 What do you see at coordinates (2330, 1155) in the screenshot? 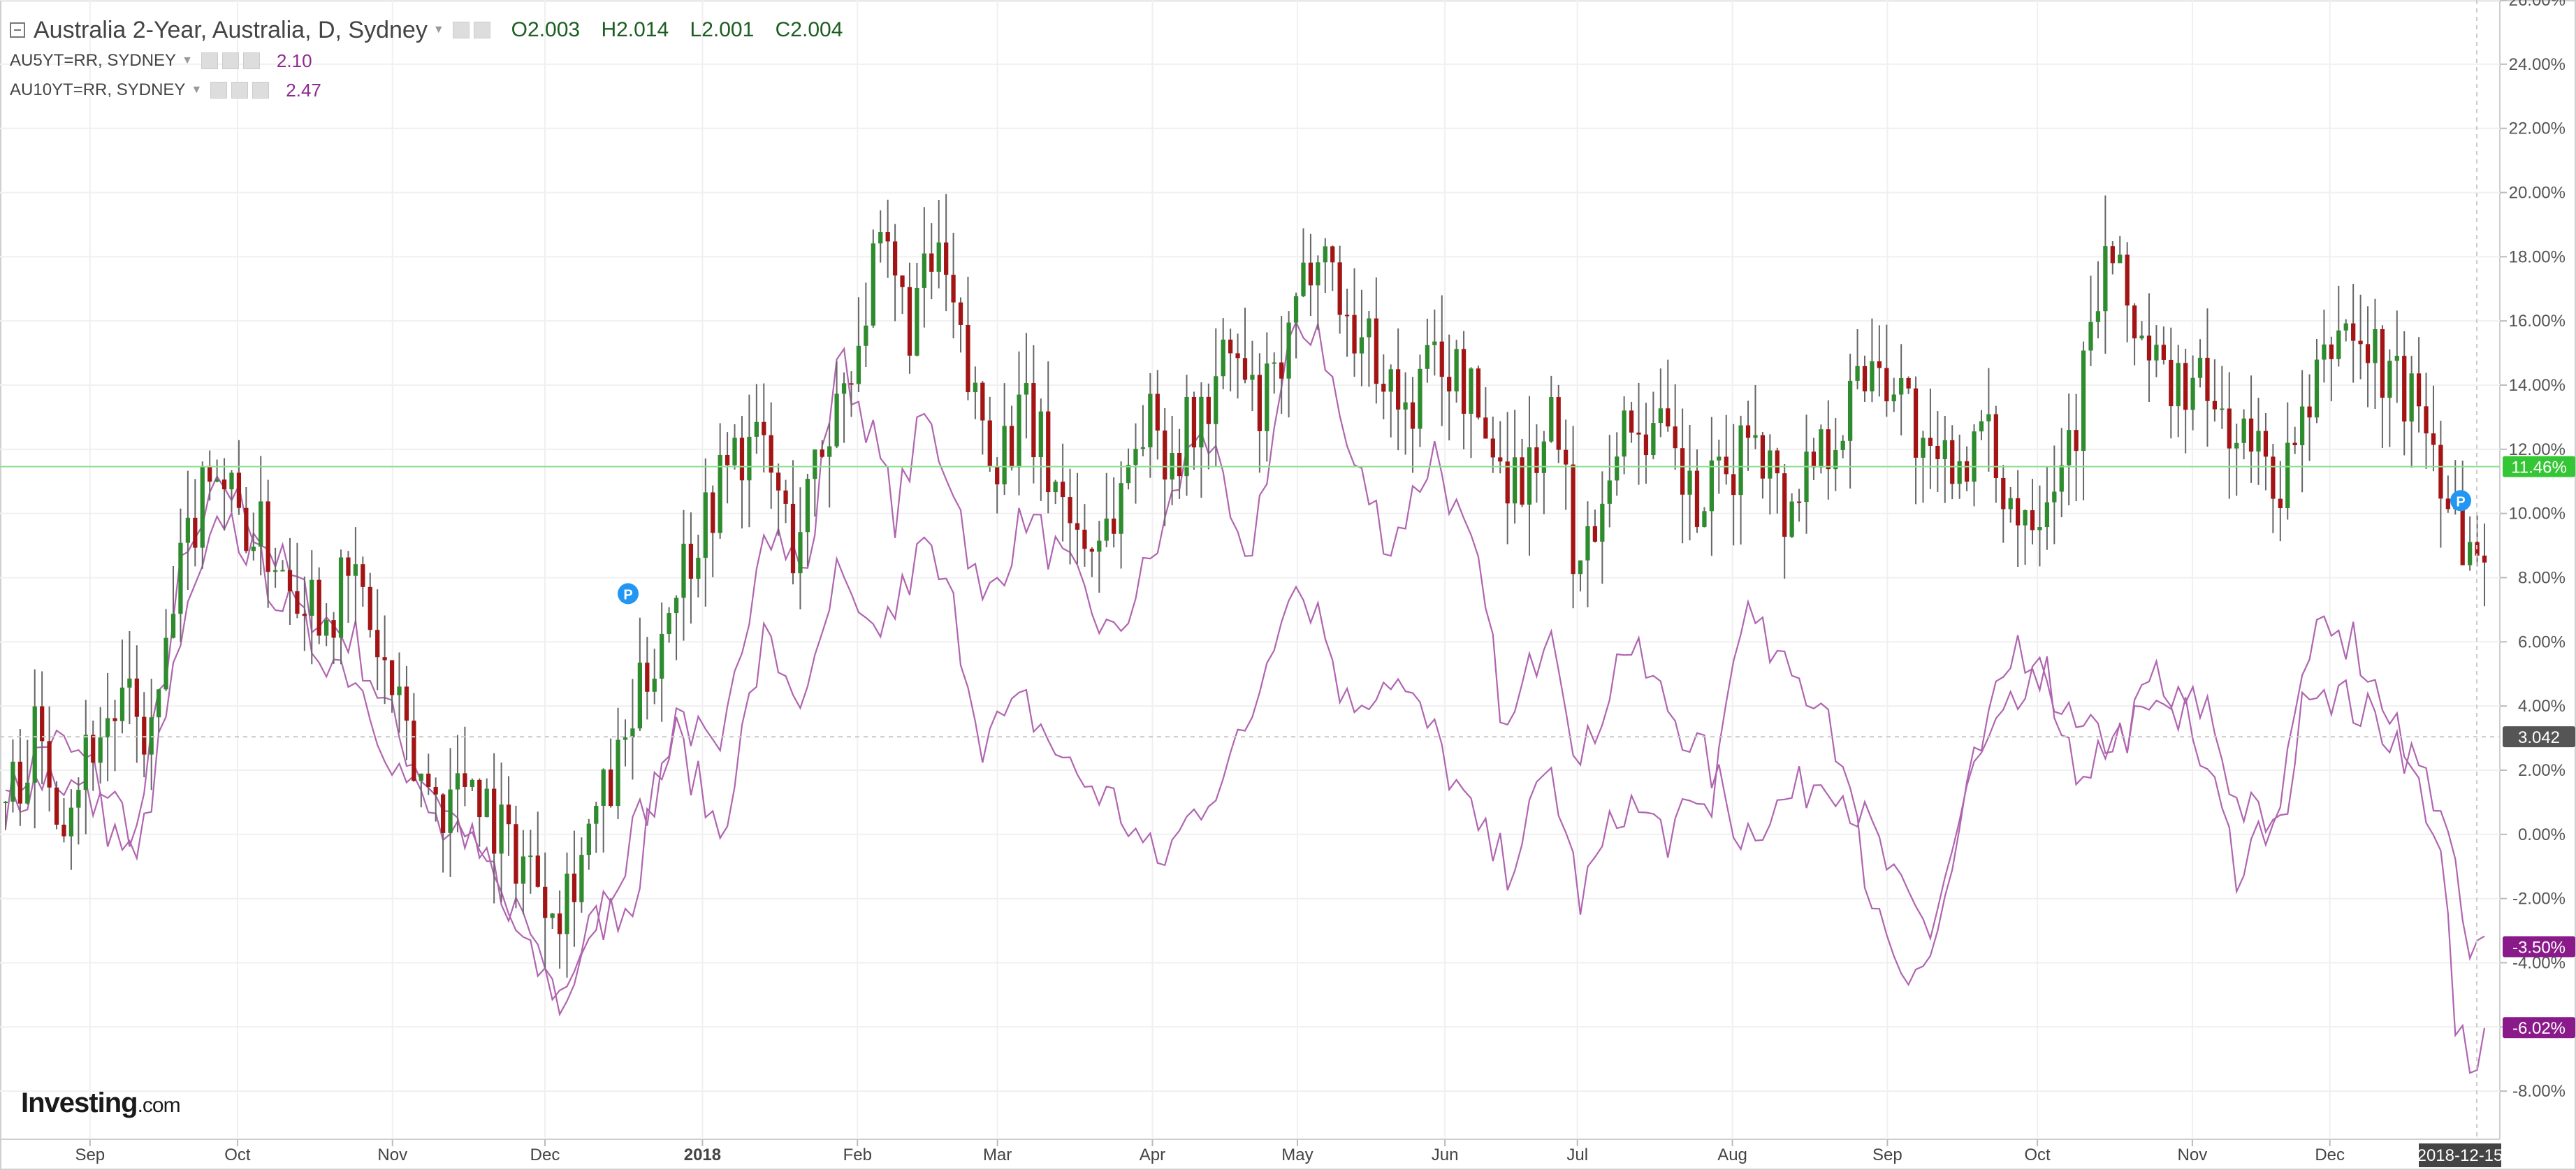
I see `x-tick-label: Dec` at bounding box center [2330, 1155].